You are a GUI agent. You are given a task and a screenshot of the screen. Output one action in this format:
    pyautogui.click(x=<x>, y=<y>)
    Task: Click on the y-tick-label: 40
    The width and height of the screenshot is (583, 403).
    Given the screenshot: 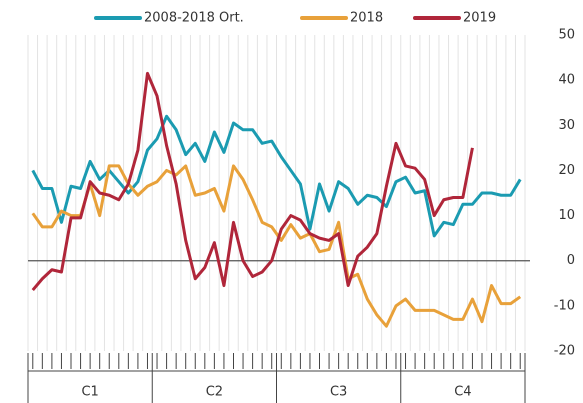 What is the action you would take?
    pyautogui.click(x=566, y=80)
    